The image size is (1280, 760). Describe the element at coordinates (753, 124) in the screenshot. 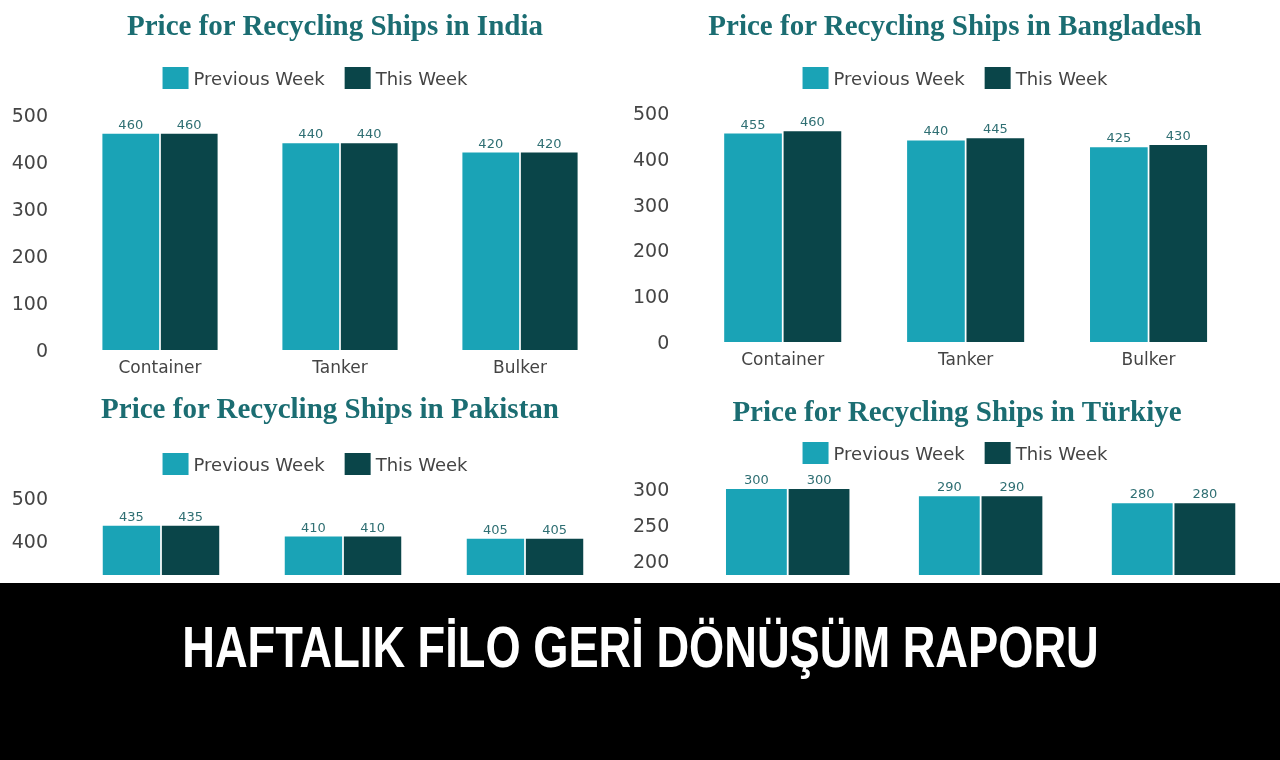

I see `data-label: 455` at that location.